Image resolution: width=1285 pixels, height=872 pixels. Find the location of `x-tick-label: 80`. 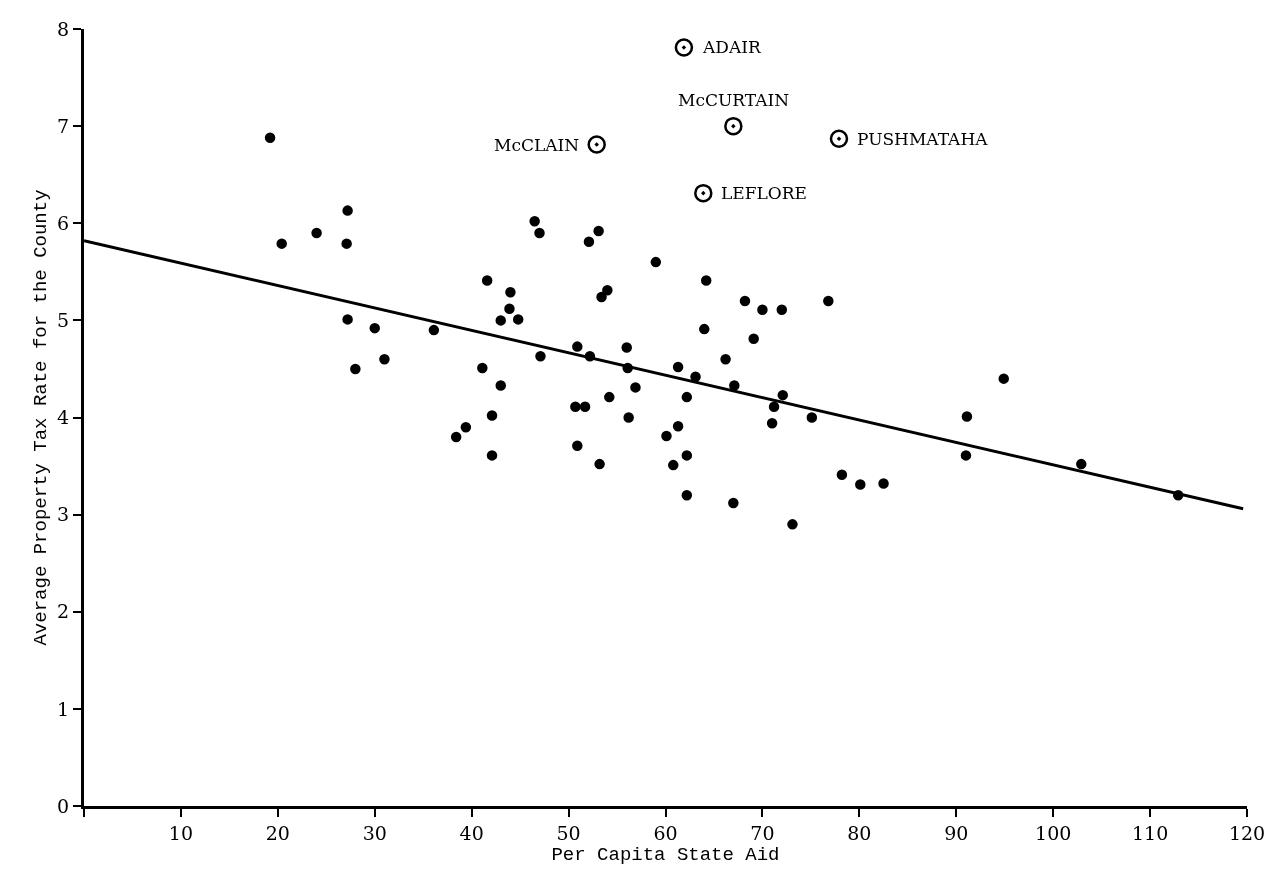

x-tick-label: 80 is located at coordinates (859, 832).